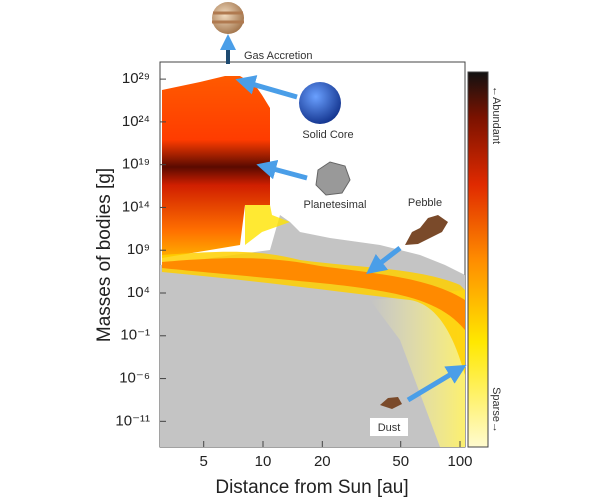 The height and width of the screenshot is (500, 600). Describe the element at coordinates (104, 255) in the screenshot. I see `y-axis-label: Masses of bodies [g]` at that location.